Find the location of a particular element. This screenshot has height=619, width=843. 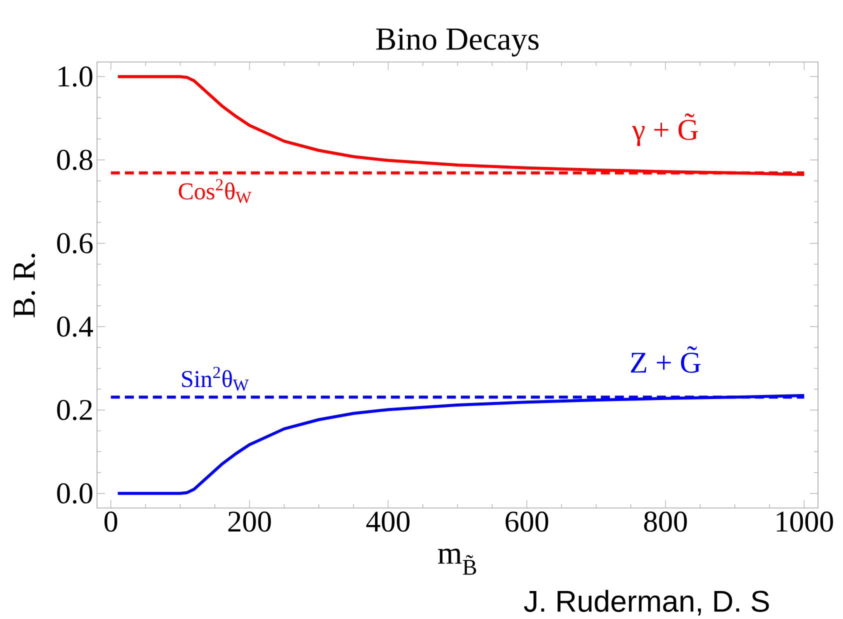

y-tick-label: 0.0 is located at coordinates (74, 493).